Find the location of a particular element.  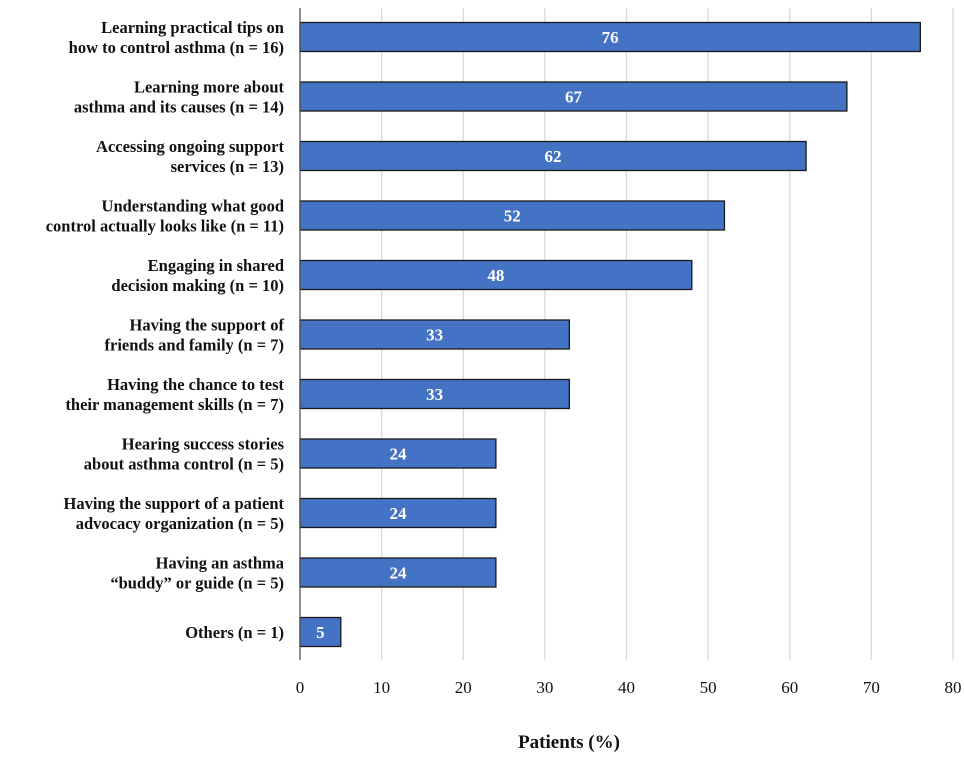

category-label-9-line-0: Having an asthma is located at coordinates (220, 563).